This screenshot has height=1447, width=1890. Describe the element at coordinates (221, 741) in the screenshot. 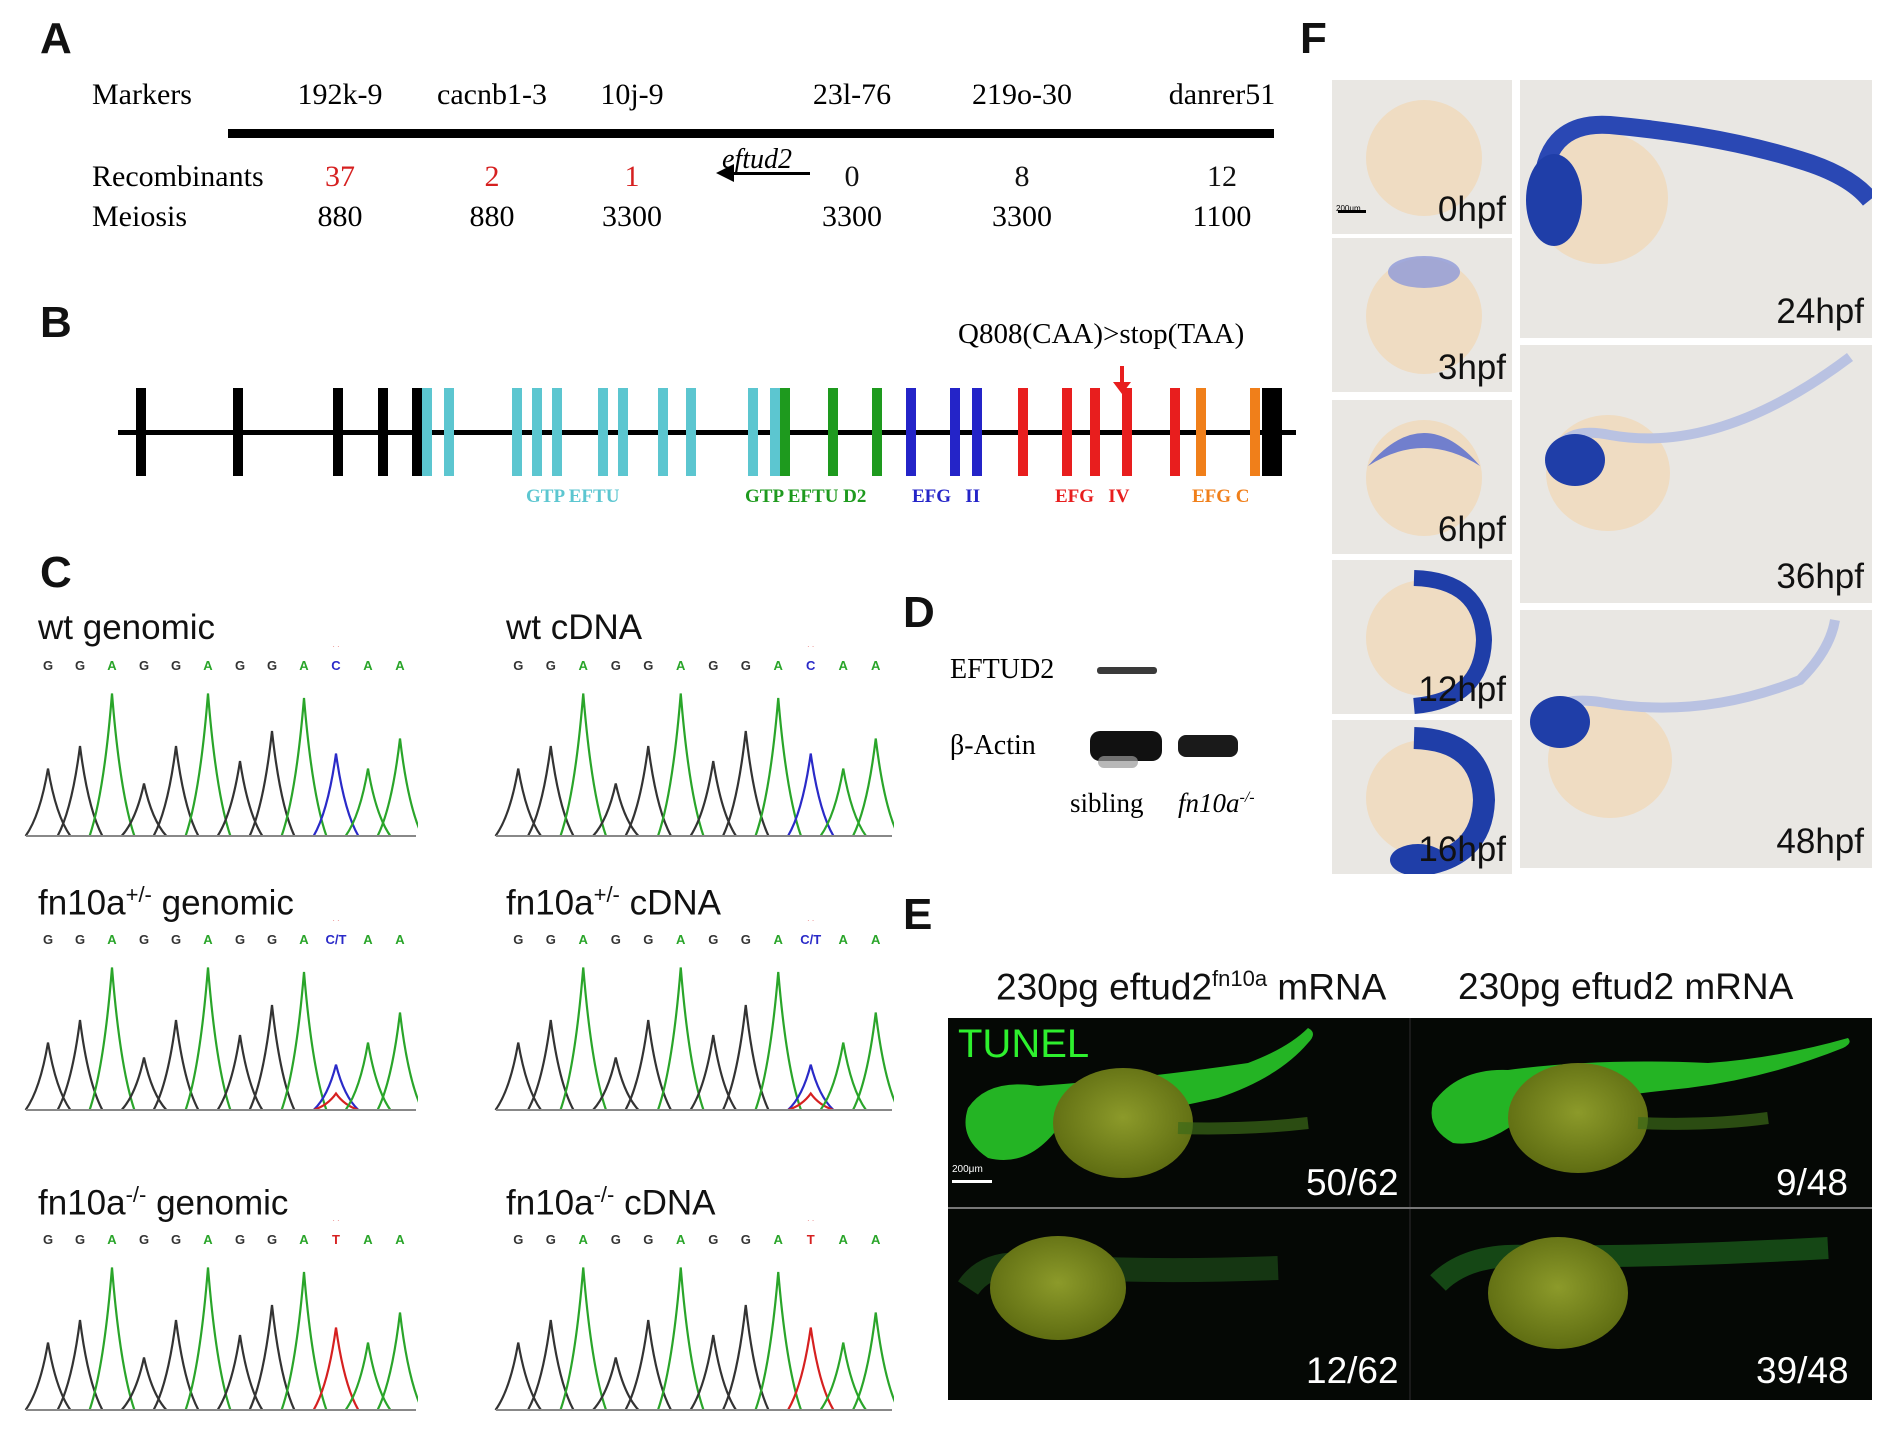

I see `chromatogram: G G A G G A G G A C* A A` at that location.